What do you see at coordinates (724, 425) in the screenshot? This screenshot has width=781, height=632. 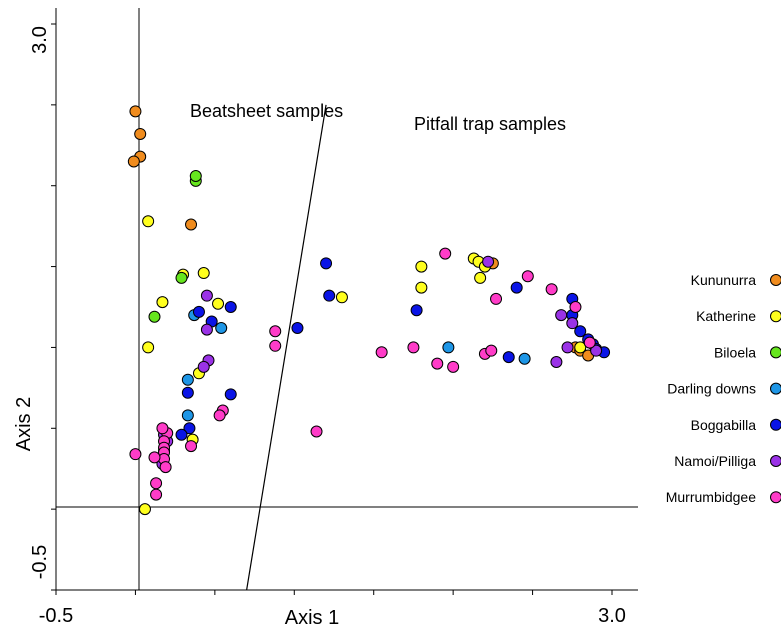 I see `legend-label-boggabilla: Boggabilla` at bounding box center [724, 425].